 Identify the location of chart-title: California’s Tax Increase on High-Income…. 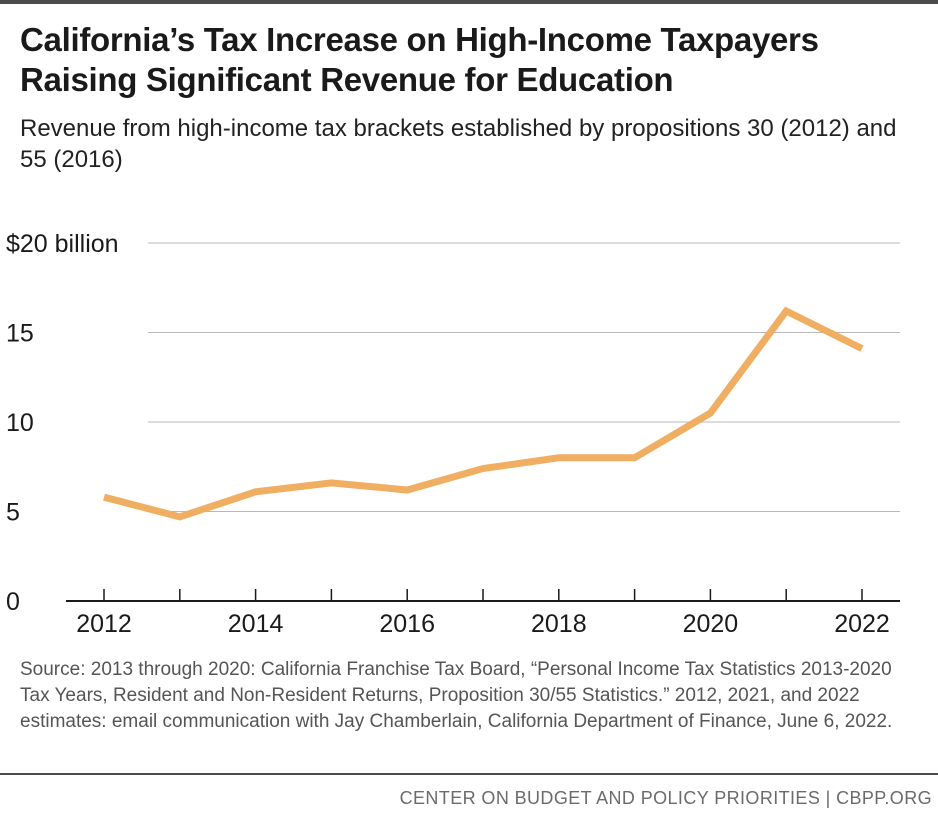
(470, 60).